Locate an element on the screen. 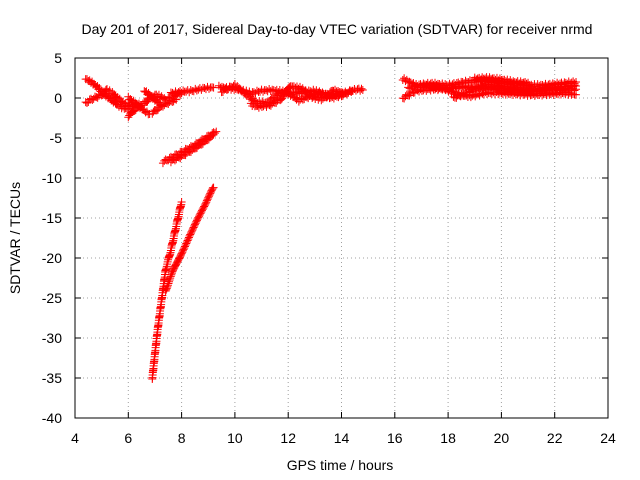  y-tick-label: -10 is located at coordinates (52, 178).